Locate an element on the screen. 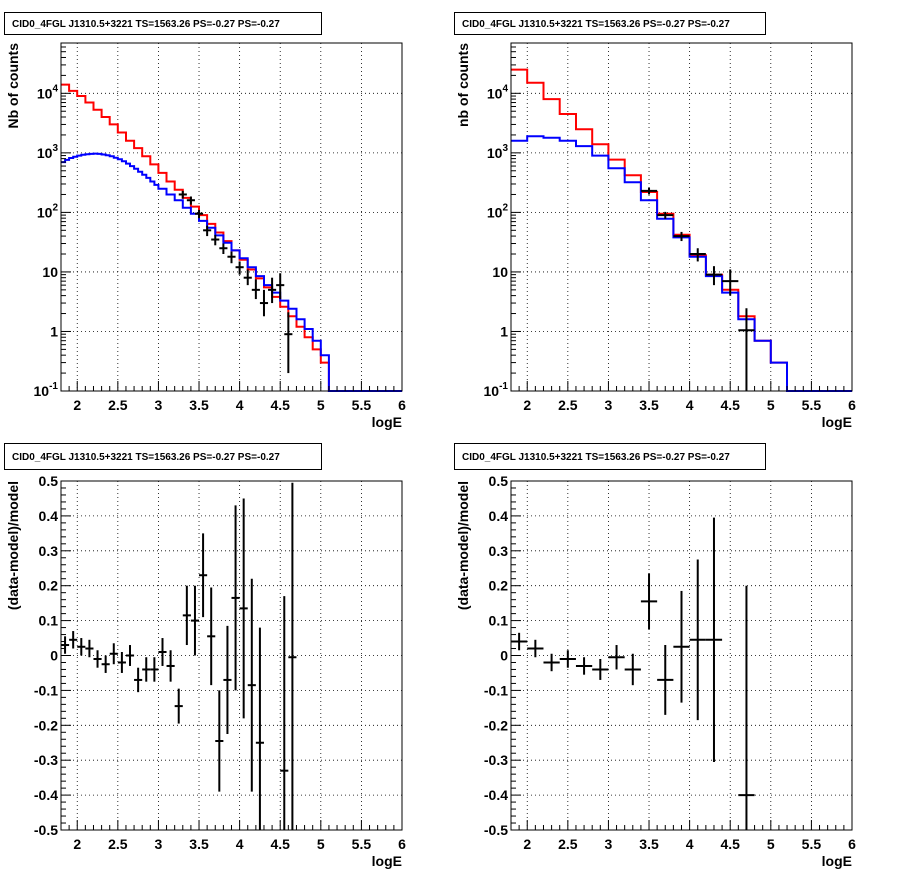 Image resolution: width=898 pixels, height=875 pixels. y-tick-label: 0.5 is located at coordinates (499, 481).